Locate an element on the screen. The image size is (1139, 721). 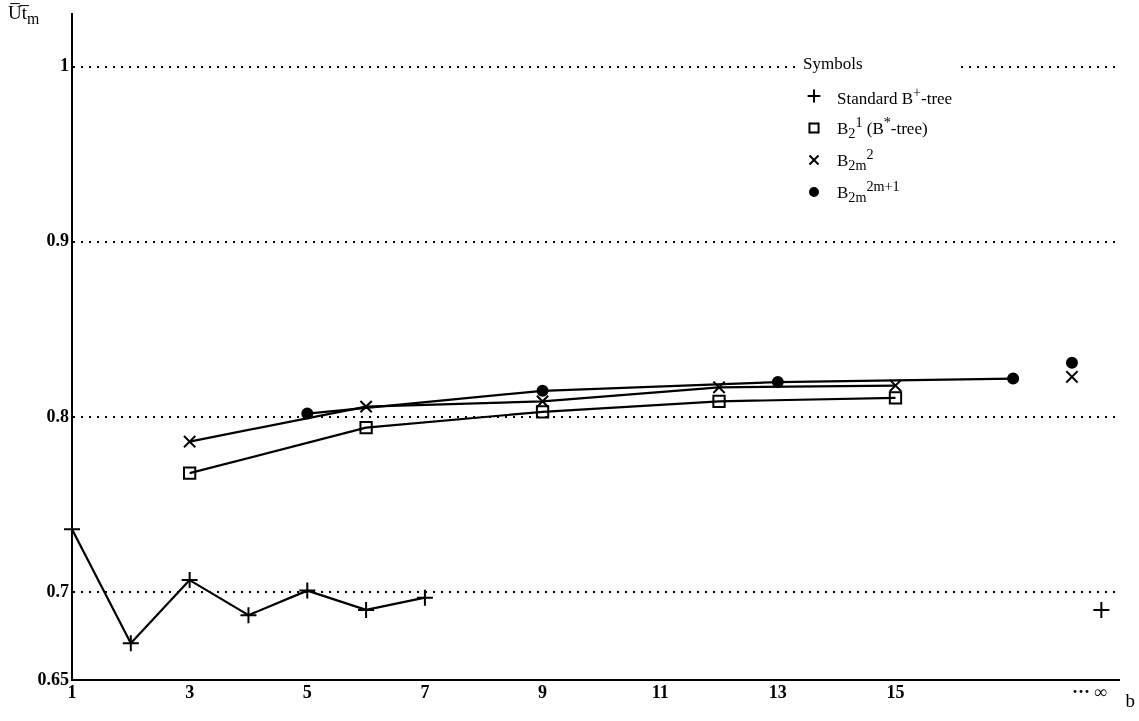
x-tick-label: 11 is located at coordinates (660, 692).